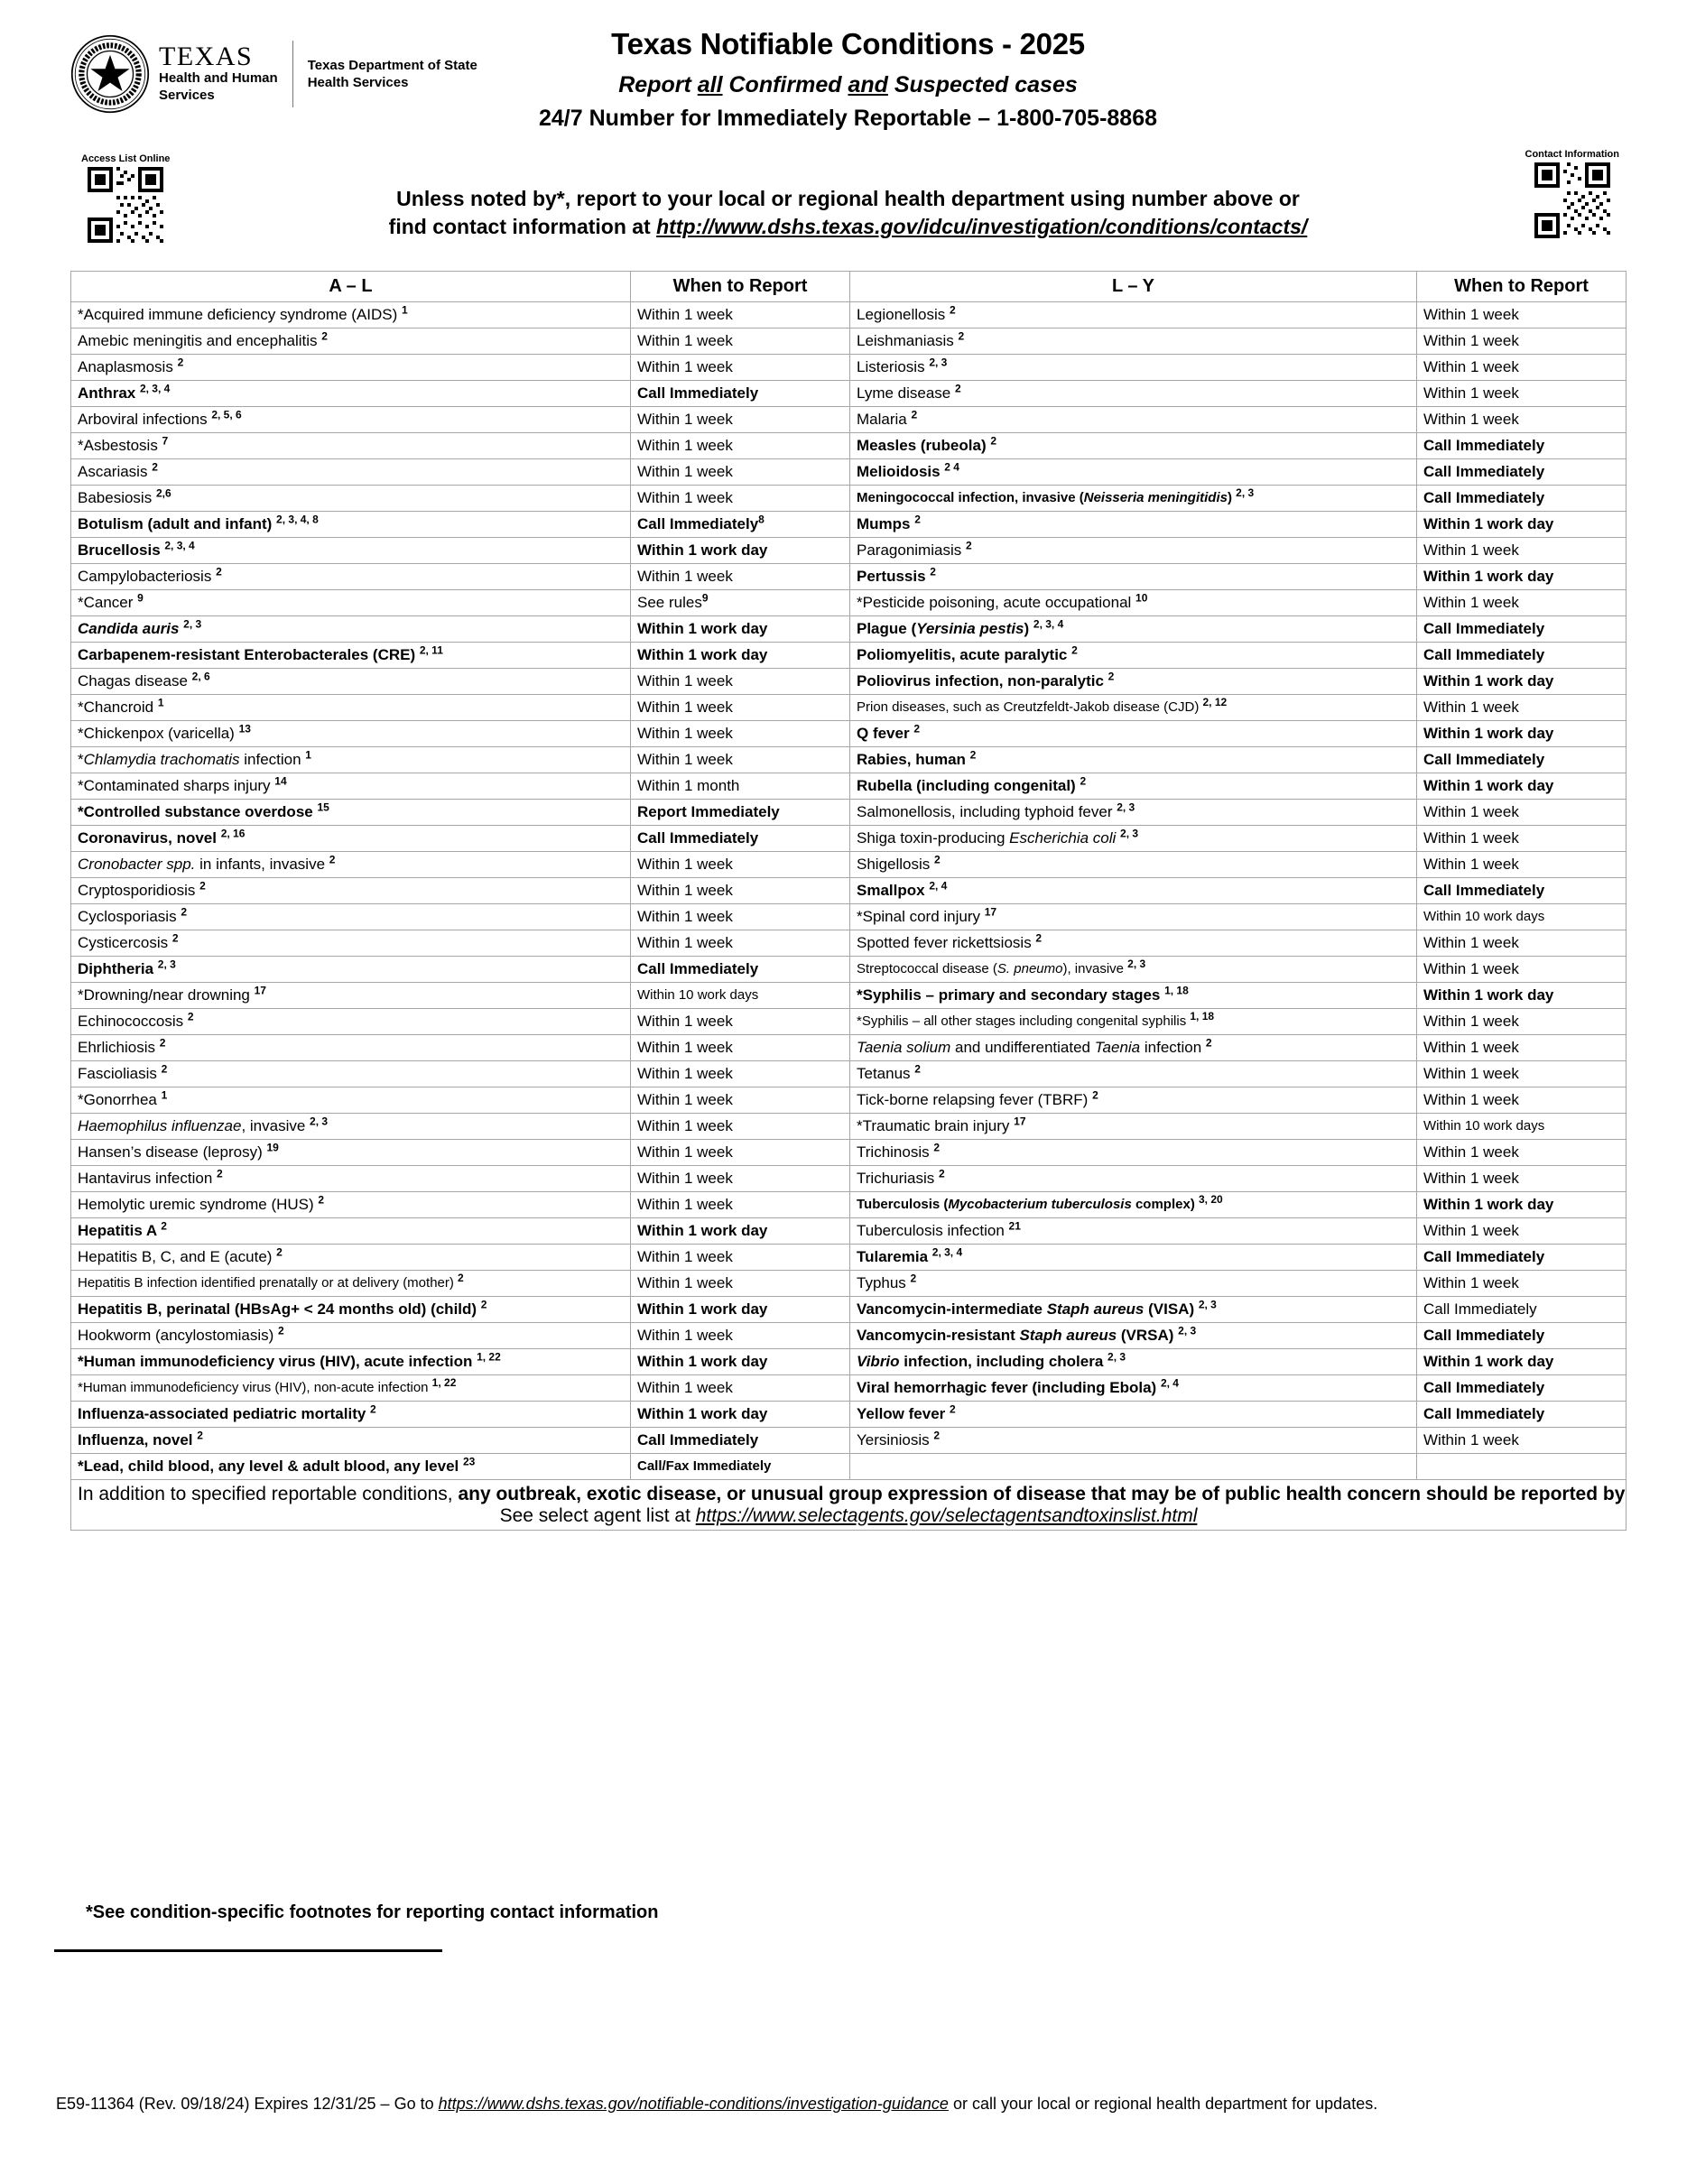  Describe the element at coordinates (350, 524) in the screenshot. I see `condition-name-left: Botulism (adult and infant) 2, 3, 4, 8` at that location.